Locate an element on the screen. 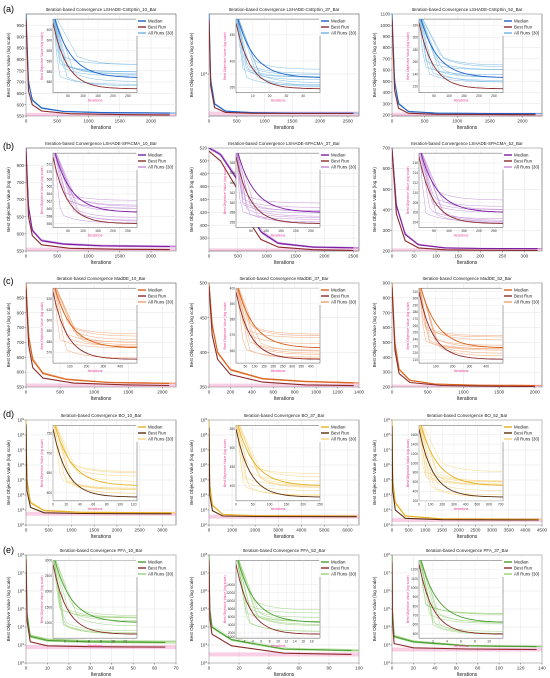  inset-x-tick-label: 10 is located at coordinates (278, 642).